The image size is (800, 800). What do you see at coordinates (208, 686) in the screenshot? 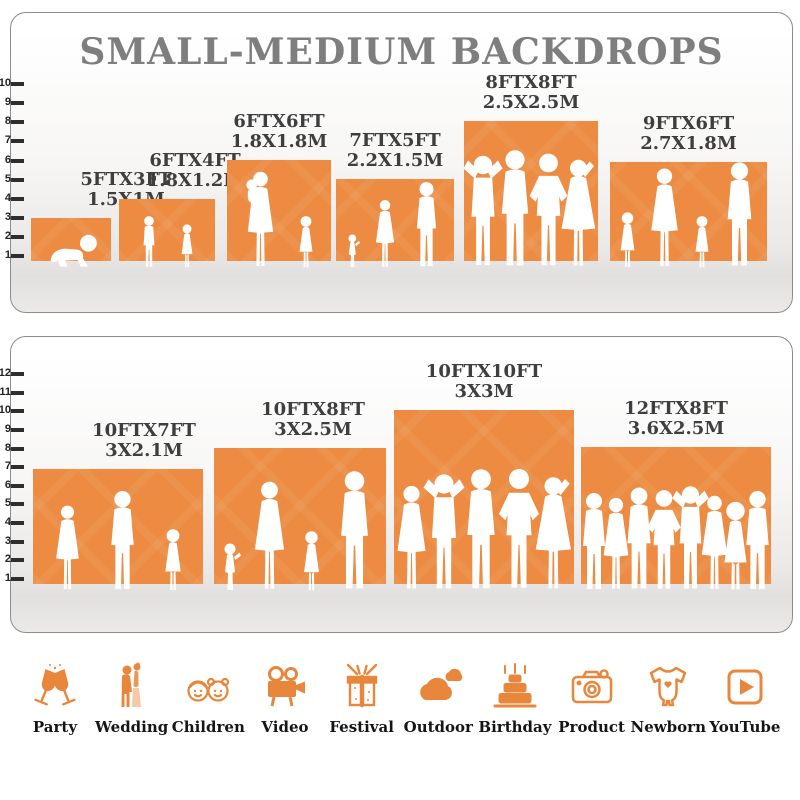
I see `children-icon` at bounding box center [208, 686].